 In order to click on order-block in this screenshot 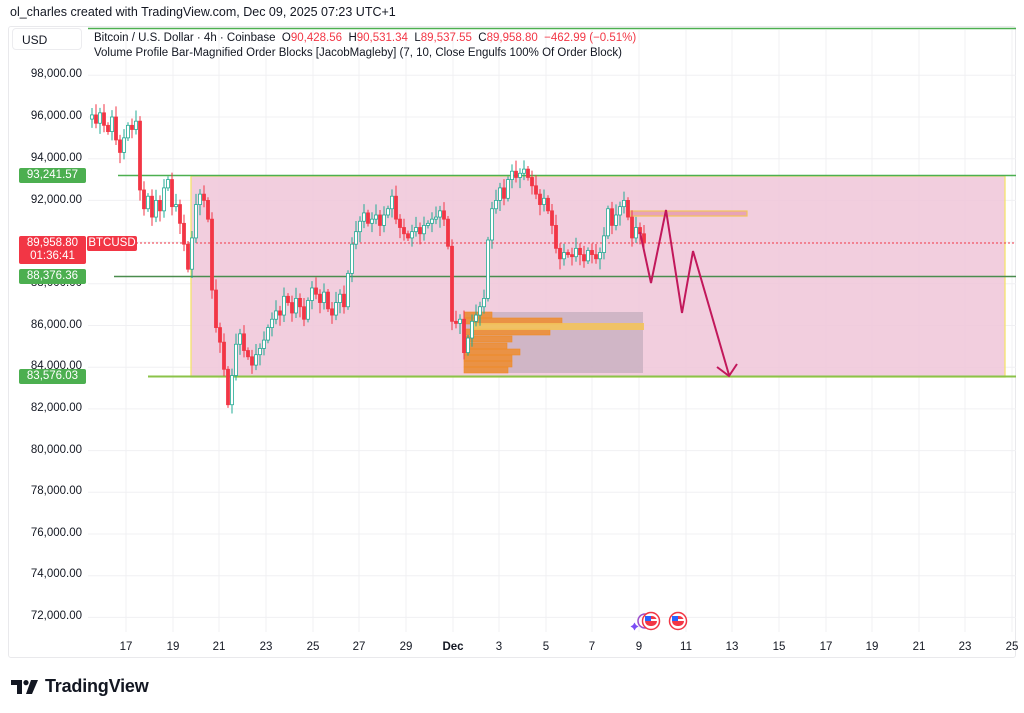, I will do `click(688, 213)`.